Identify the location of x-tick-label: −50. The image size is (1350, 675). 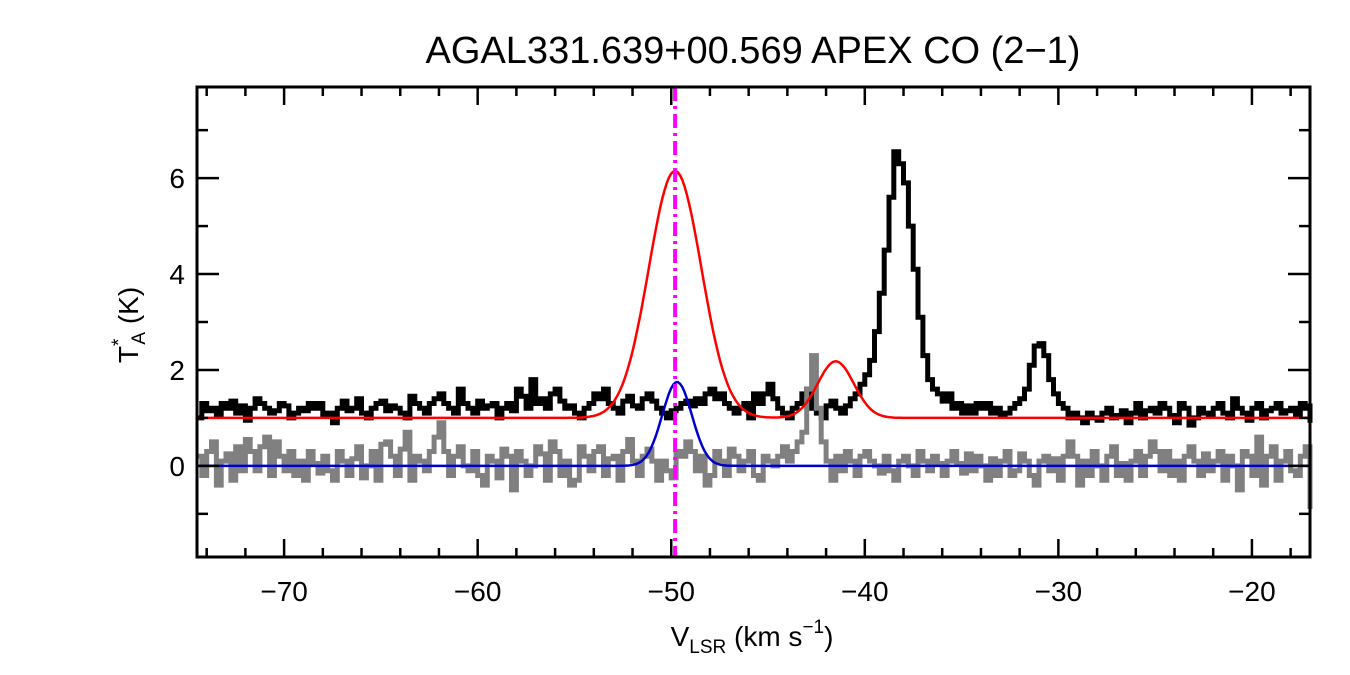
(671, 591).